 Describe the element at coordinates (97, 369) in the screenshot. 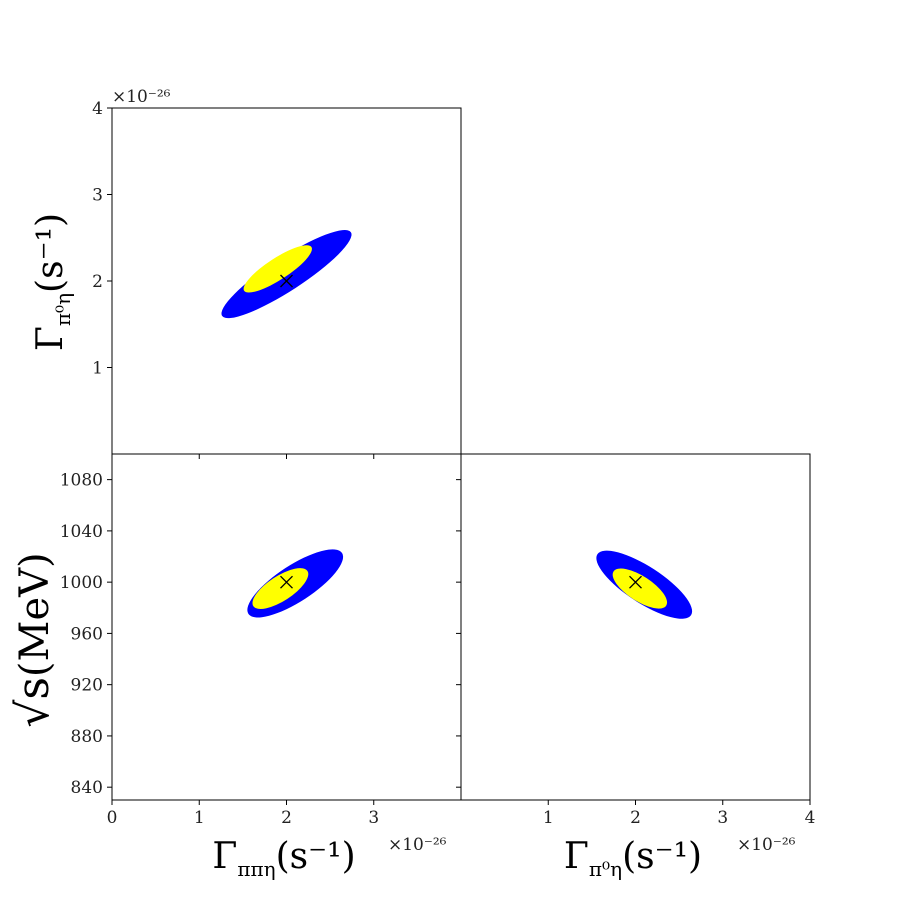

I see `y-tick-label: 1` at that location.